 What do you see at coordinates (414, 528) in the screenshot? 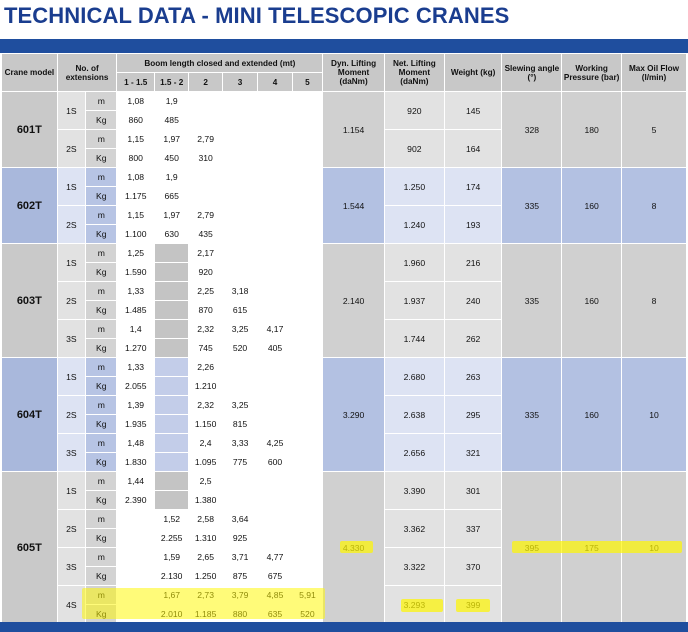
I see `net-moment-cell: 3.362` at bounding box center [414, 528].